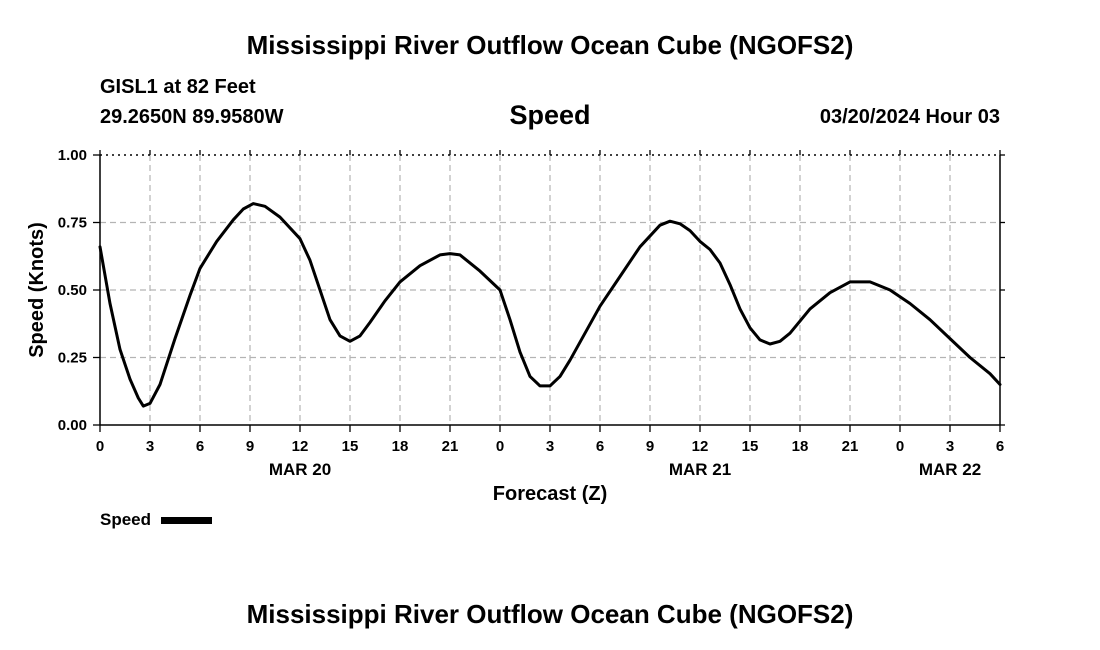 This screenshot has width=1100, height=650. I want to click on station-label: GISL1 at 82 Feet, so click(178, 87).